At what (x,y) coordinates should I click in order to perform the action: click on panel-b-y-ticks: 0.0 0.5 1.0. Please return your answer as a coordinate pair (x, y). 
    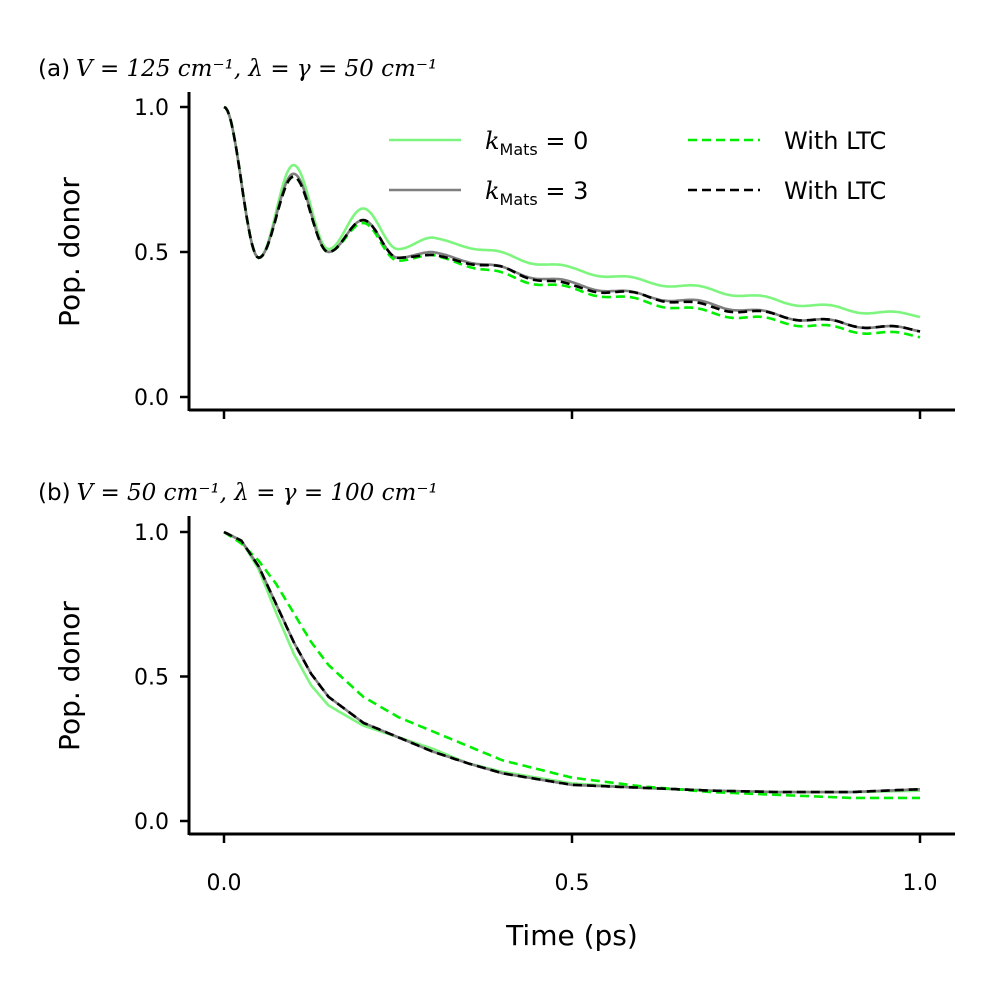
    Looking at the image, I should click on (161, 678).